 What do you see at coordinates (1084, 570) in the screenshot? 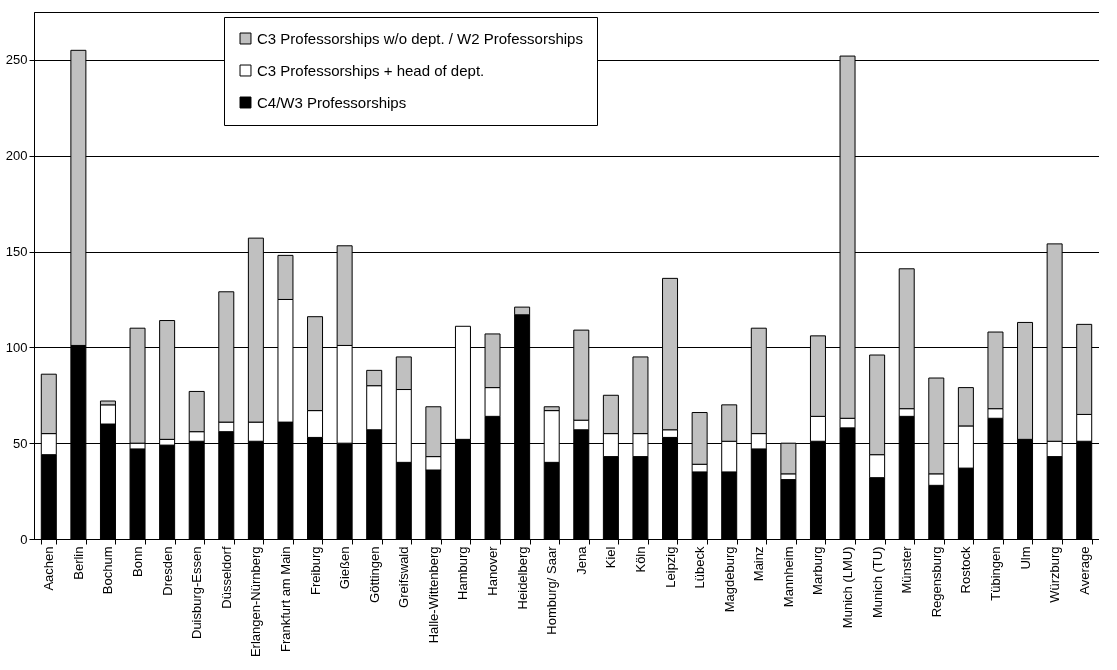
I see `x-tick-label: Average` at bounding box center [1084, 570].